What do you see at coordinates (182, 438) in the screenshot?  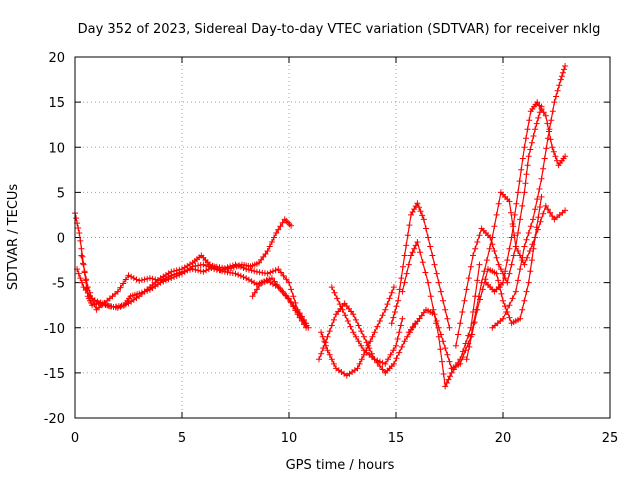 I see `x-tick-label: 5` at bounding box center [182, 438].